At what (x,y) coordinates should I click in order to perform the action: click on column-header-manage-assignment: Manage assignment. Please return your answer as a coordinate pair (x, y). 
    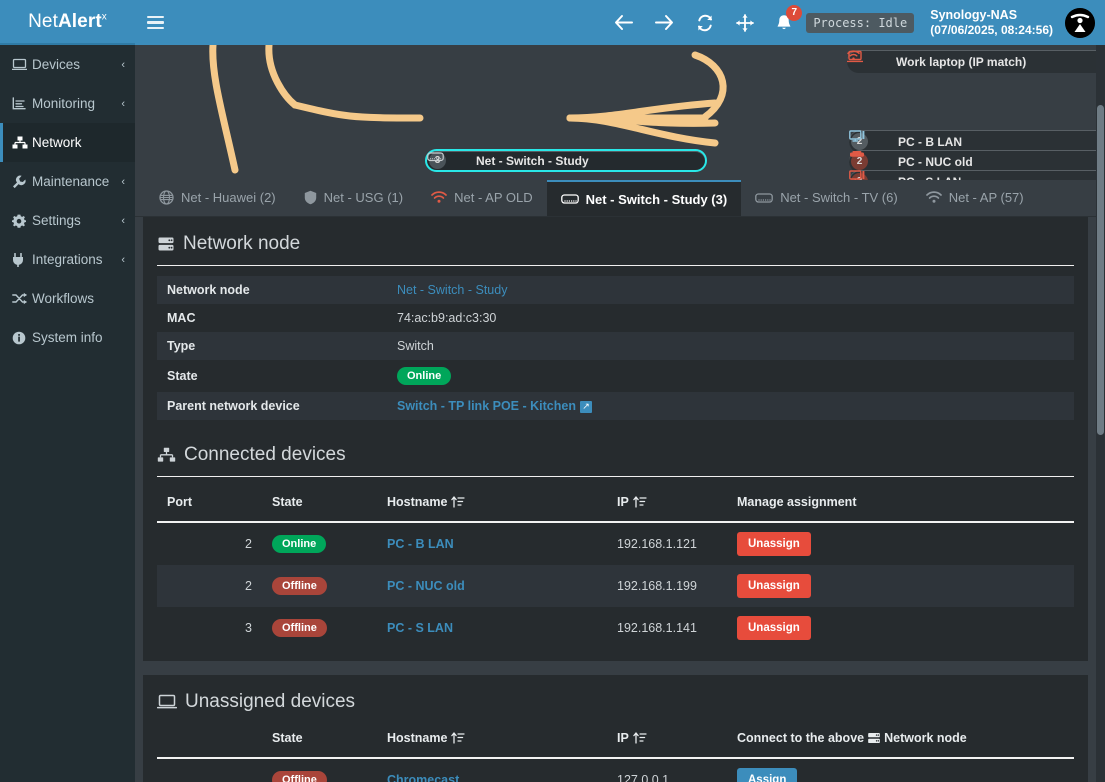
    Looking at the image, I should click on (797, 502).